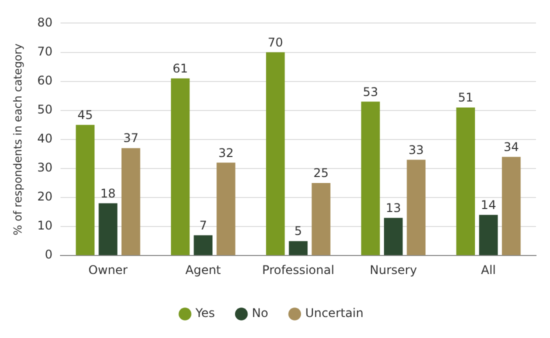  What do you see at coordinates (298, 269) in the screenshot?
I see `x-tick-label: Professional` at bounding box center [298, 269].